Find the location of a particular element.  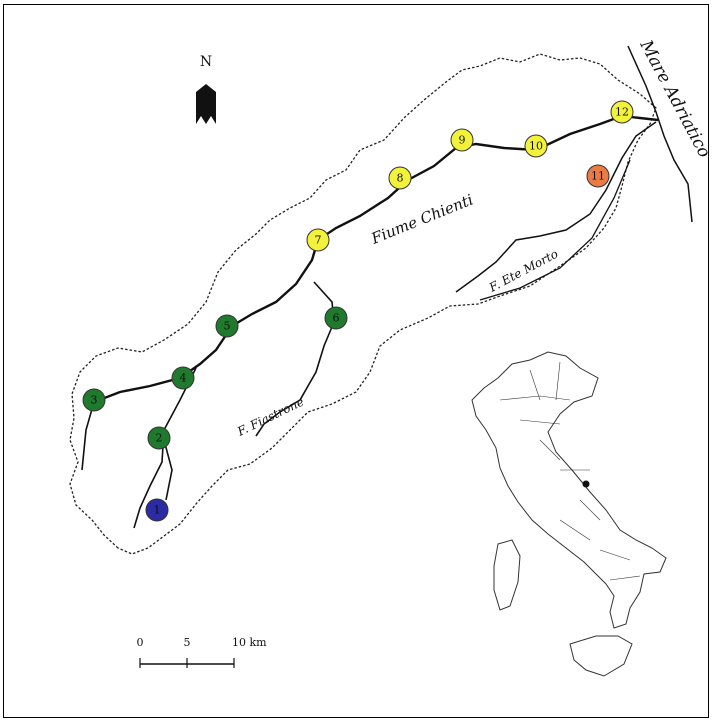

river-west-branch is located at coordinates (88, 436).